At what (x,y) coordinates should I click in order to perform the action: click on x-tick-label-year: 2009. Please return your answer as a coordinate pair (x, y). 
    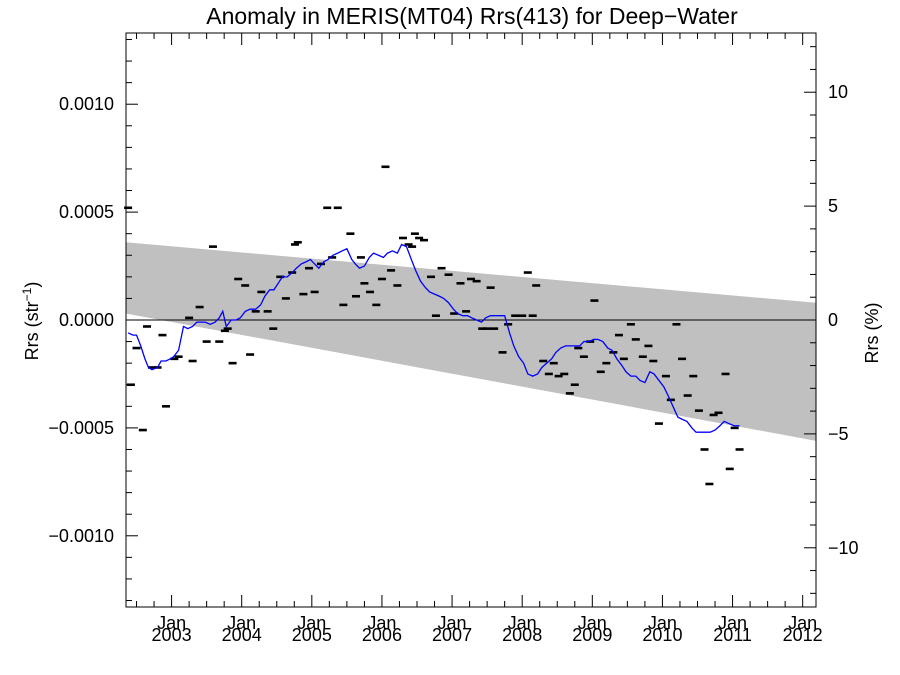
    Looking at the image, I should click on (592, 635).